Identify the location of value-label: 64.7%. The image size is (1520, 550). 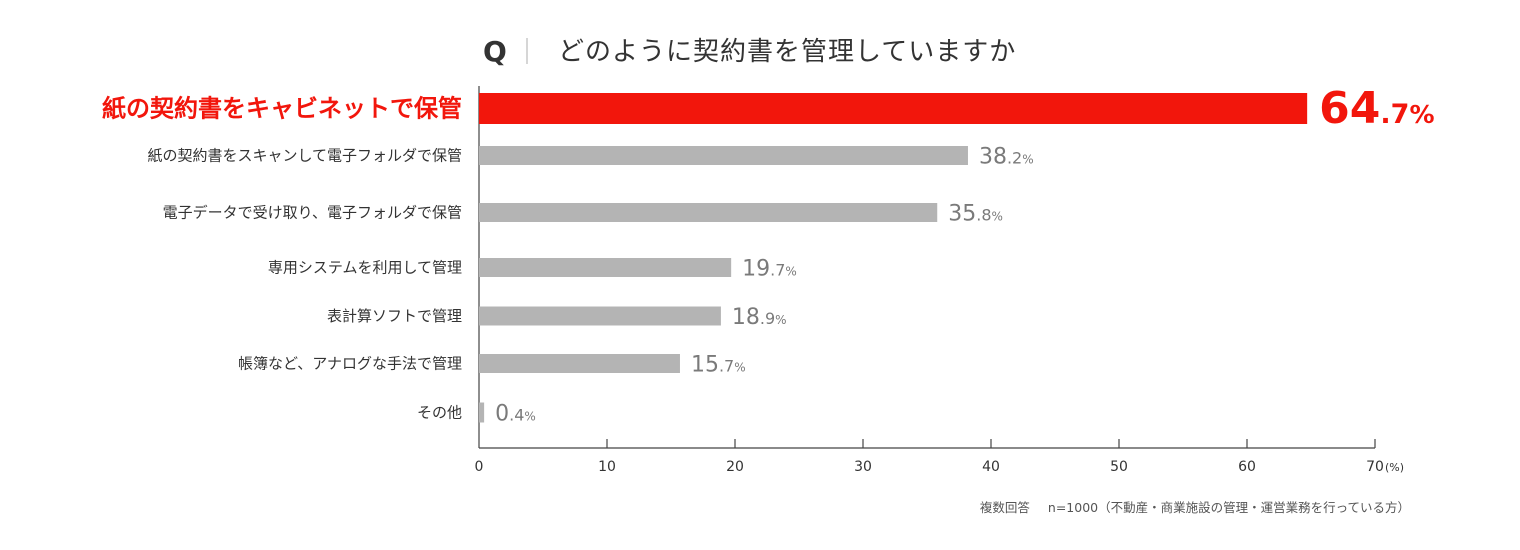
(1376, 108).